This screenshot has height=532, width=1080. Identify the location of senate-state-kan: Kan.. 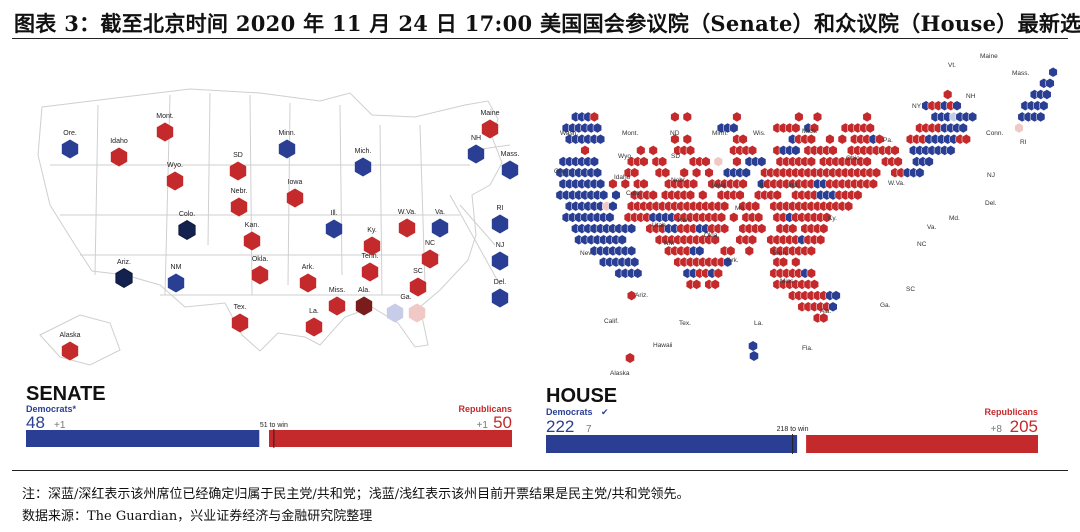
(252, 236).